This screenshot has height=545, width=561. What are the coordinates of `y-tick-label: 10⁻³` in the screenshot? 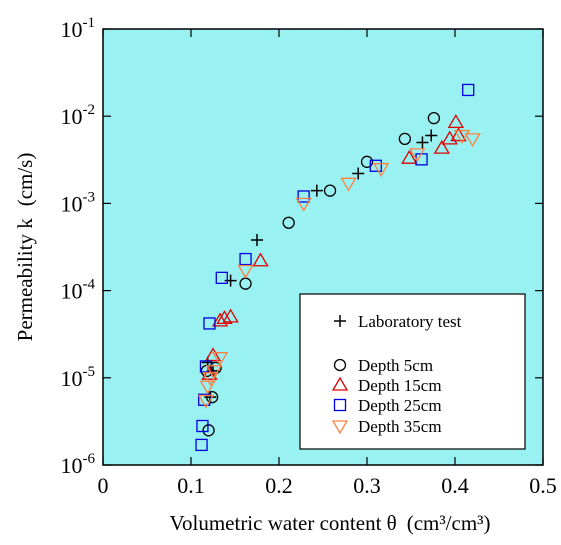 It's located at (78, 202).